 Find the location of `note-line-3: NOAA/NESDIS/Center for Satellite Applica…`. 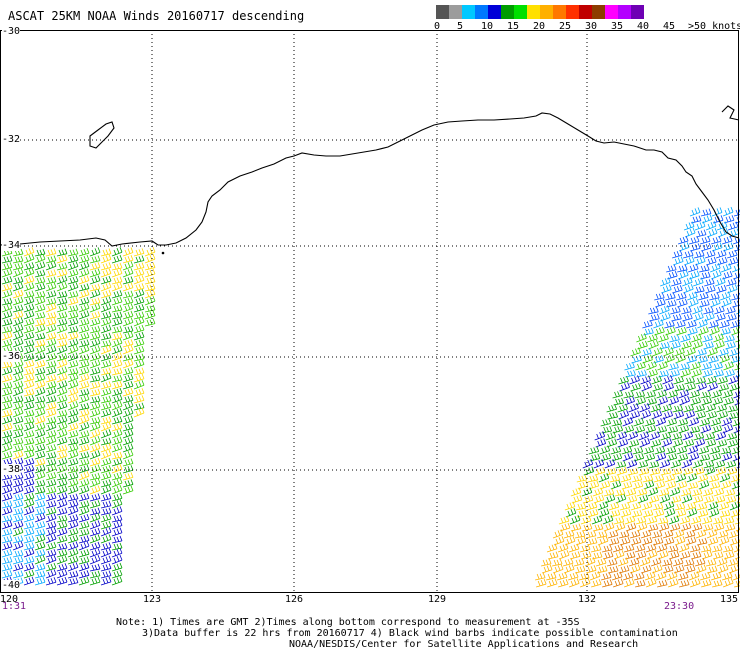

note-line-3: NOAA/NESDIS/Center for Satellite Applica… is located at coordinates (464, 644).